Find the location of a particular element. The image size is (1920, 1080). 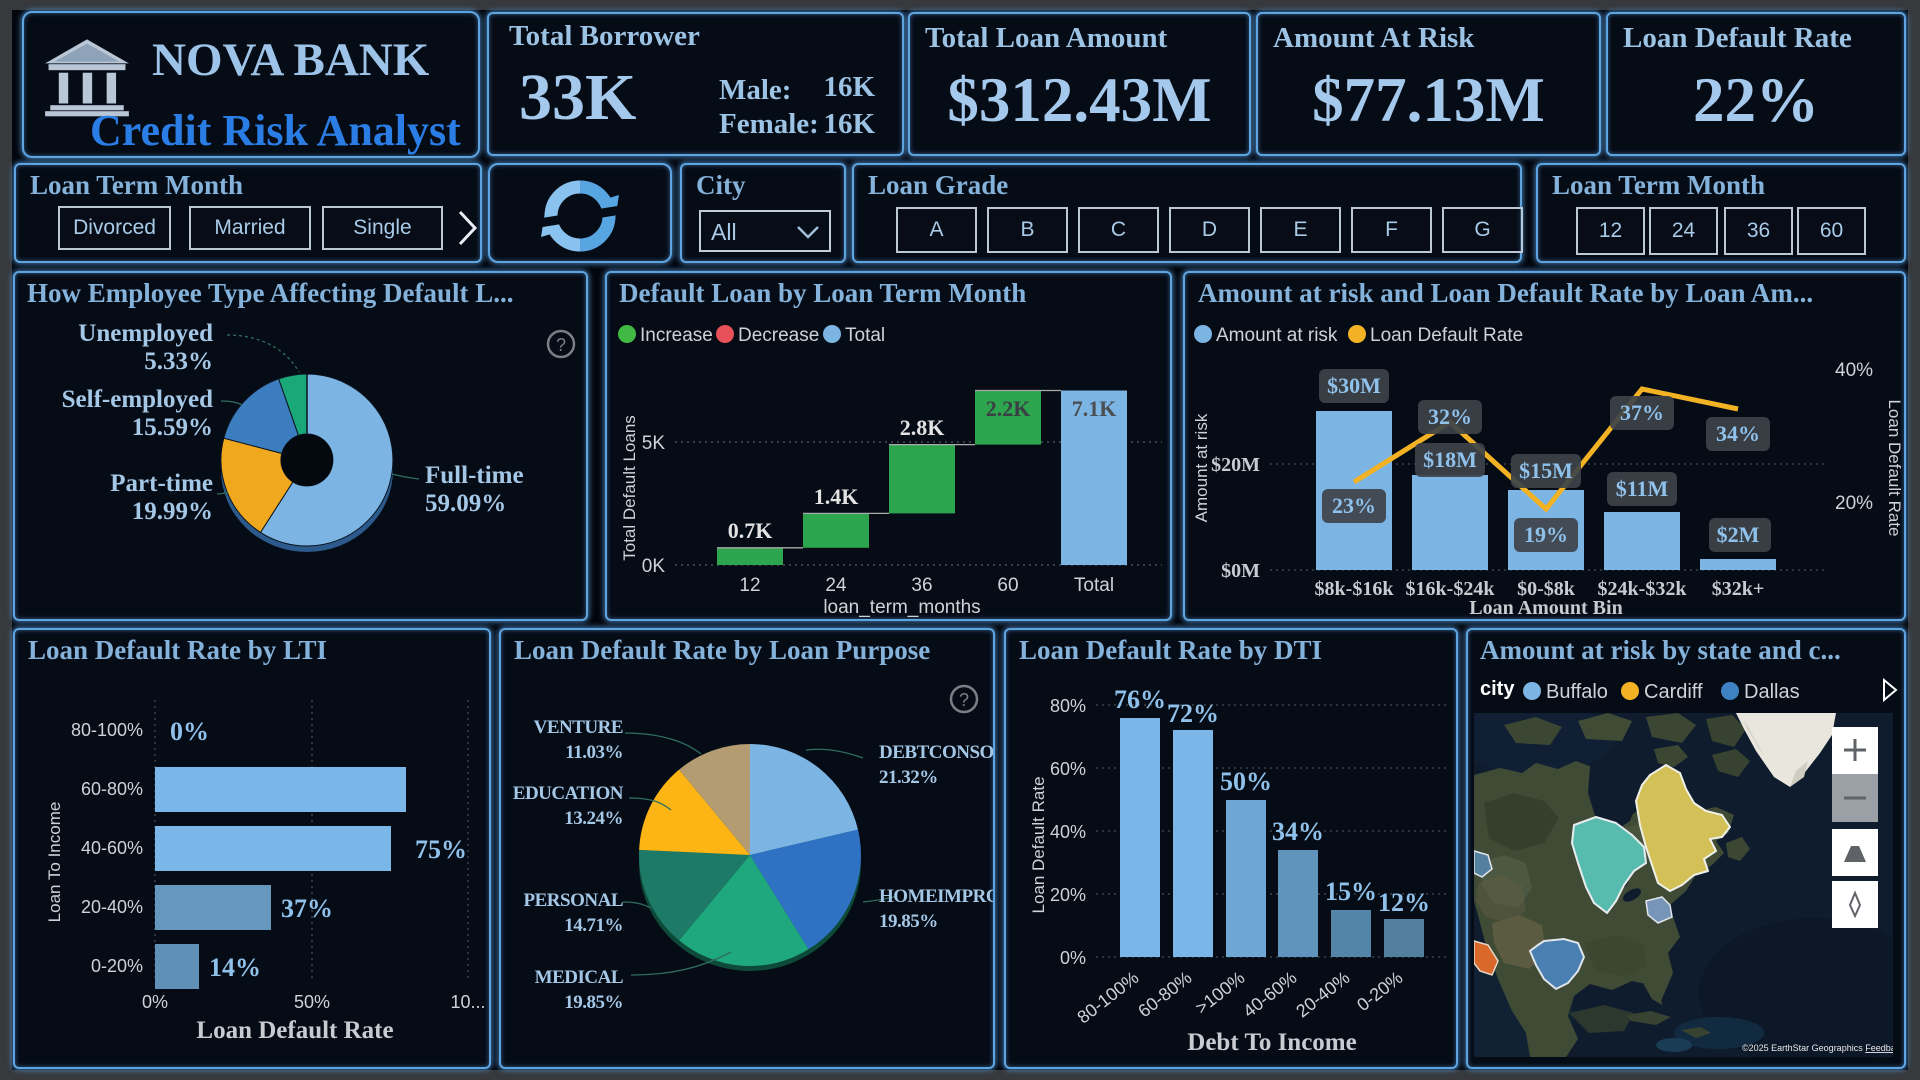

svg-text: loan_term_months is located at coordinates (901, 607).